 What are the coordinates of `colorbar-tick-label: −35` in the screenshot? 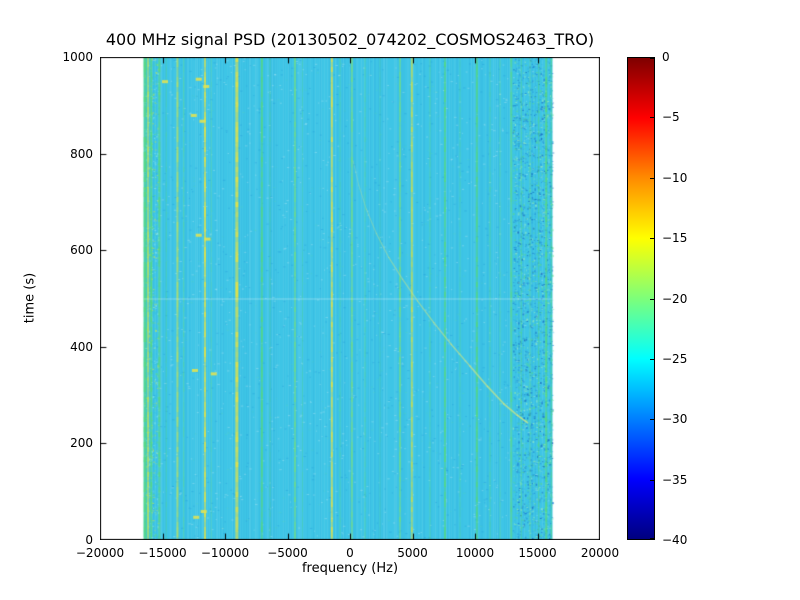 It's located at (675, 479).